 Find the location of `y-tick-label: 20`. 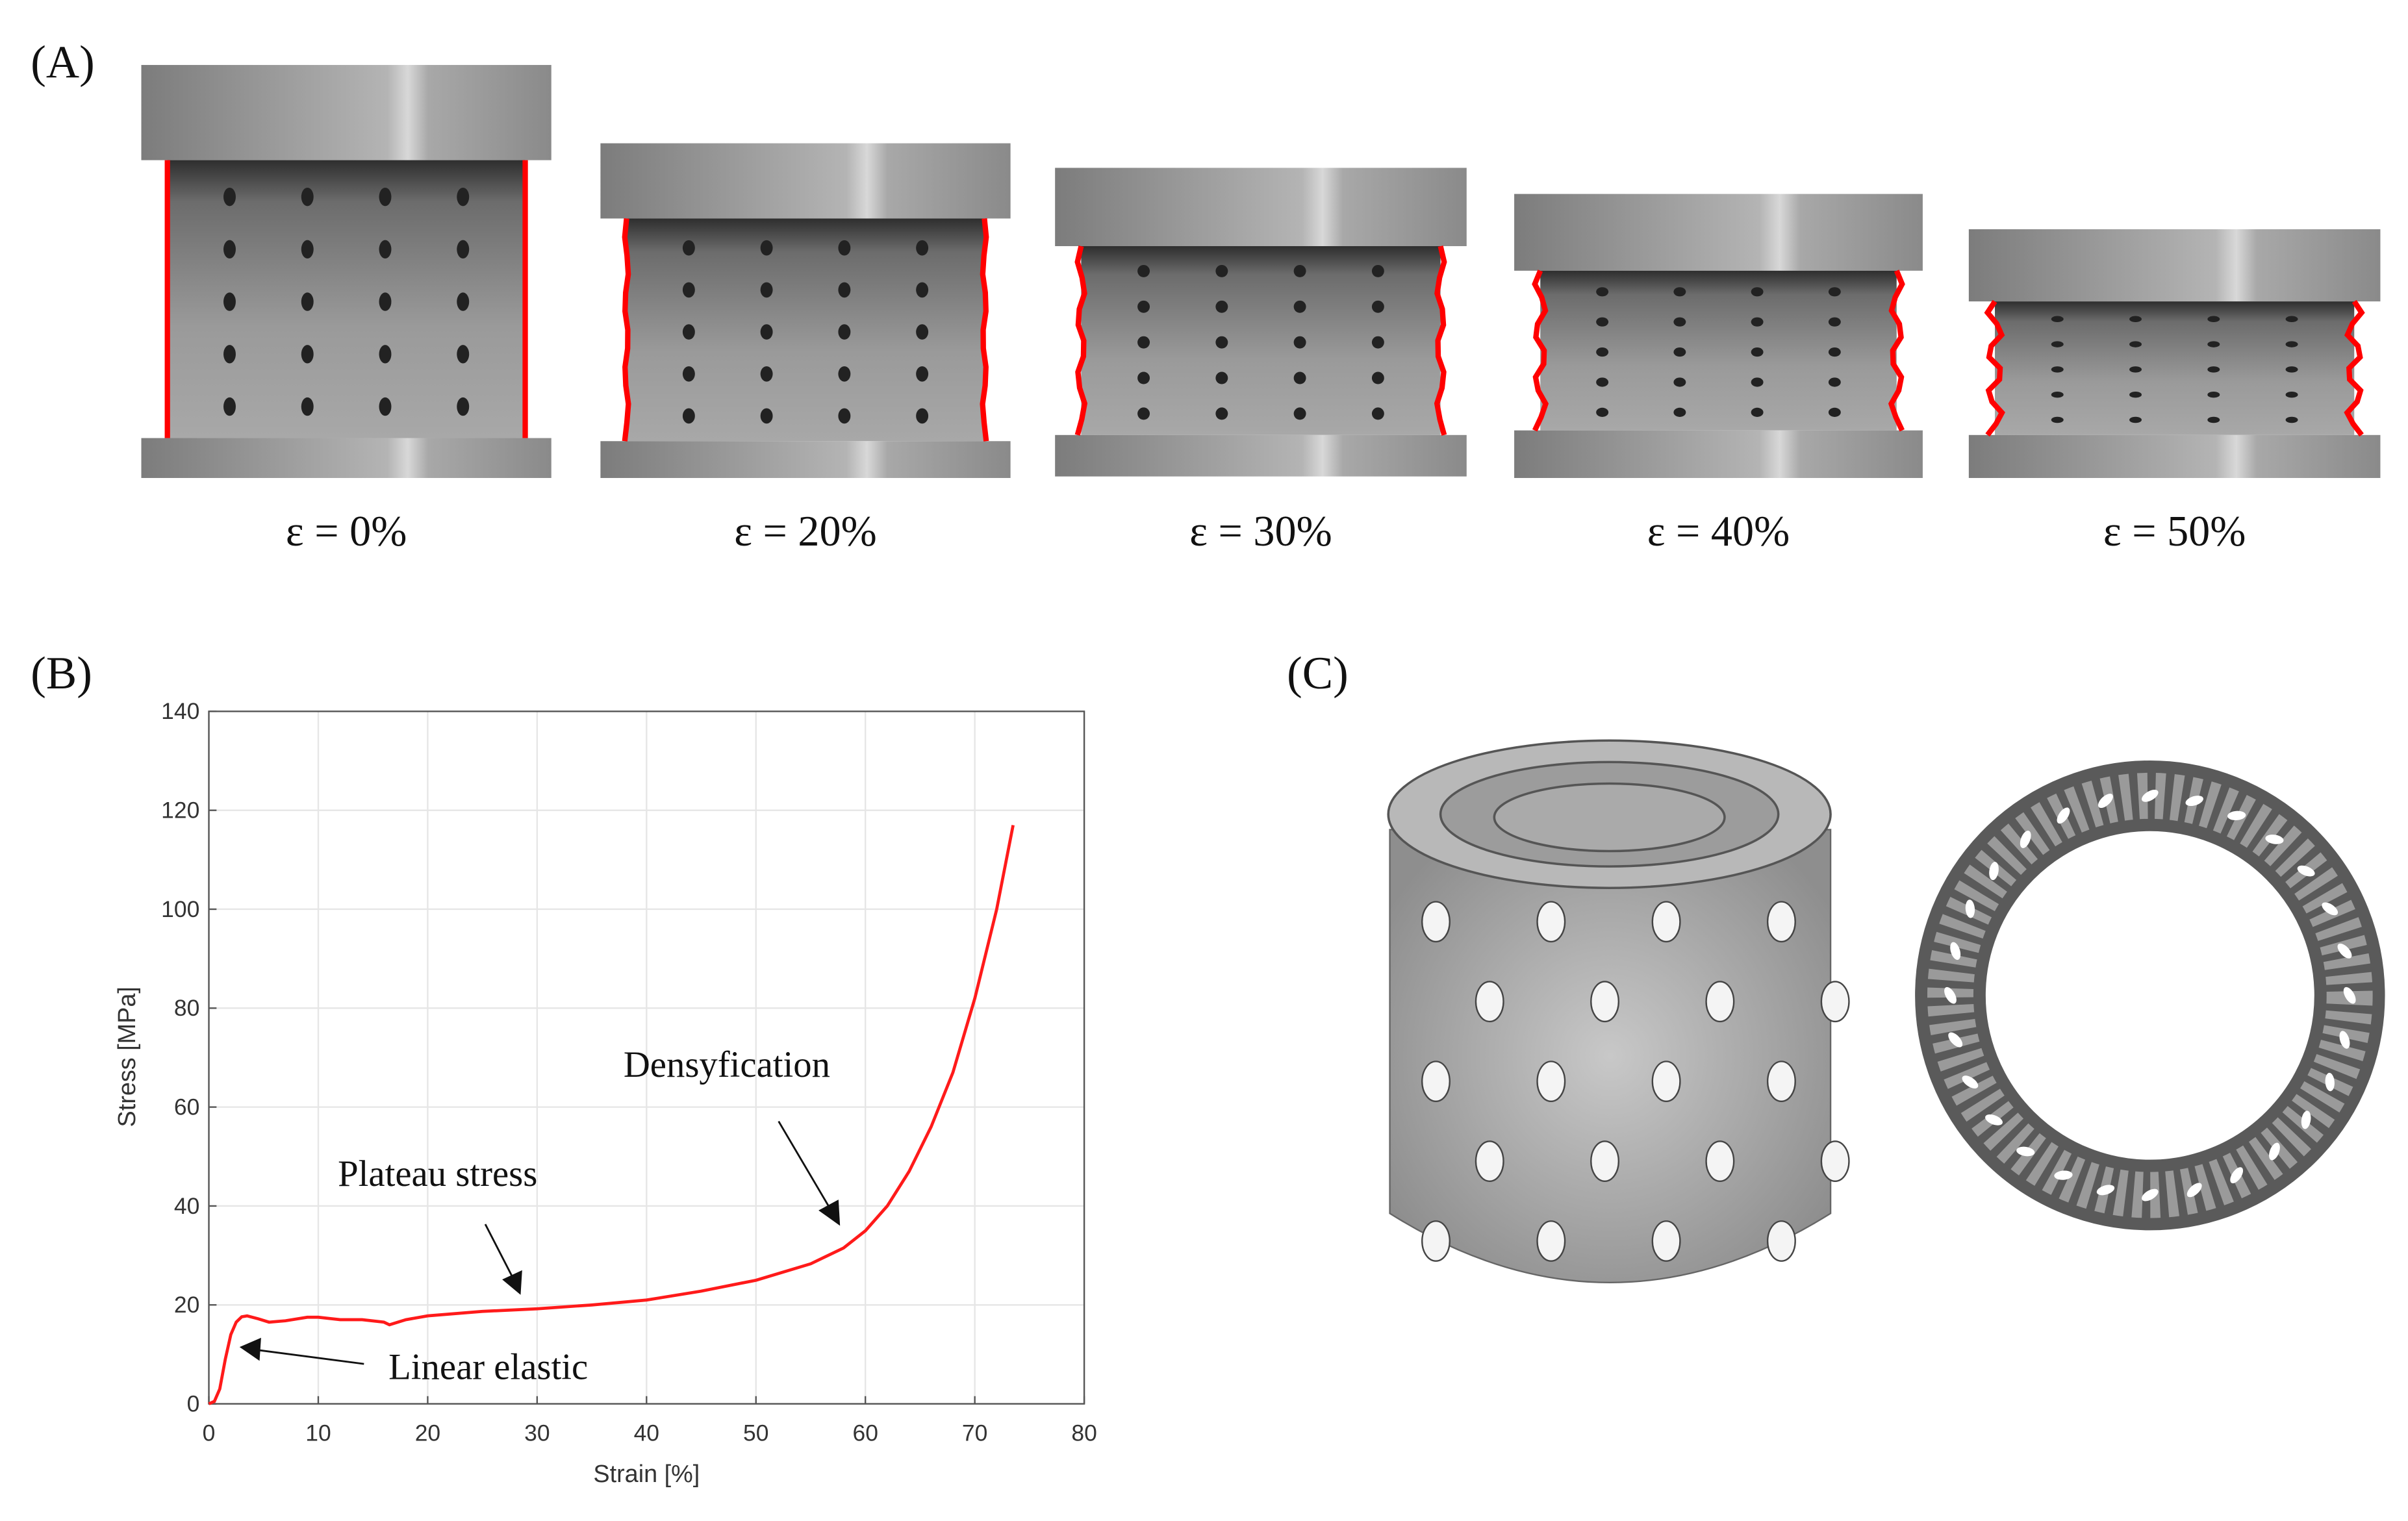

y-tick-label: 20 is located at coordinates (186, 1305).